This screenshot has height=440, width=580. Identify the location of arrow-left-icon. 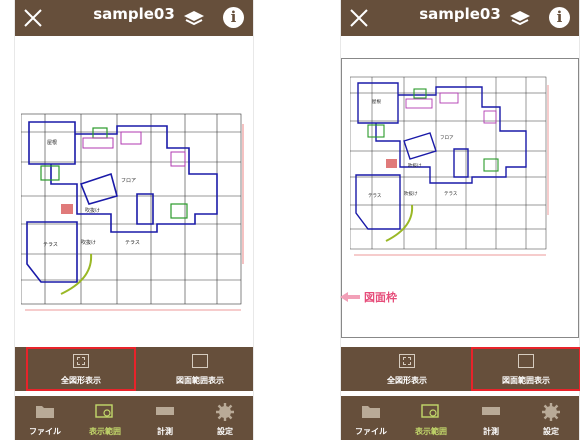
(350, 297).